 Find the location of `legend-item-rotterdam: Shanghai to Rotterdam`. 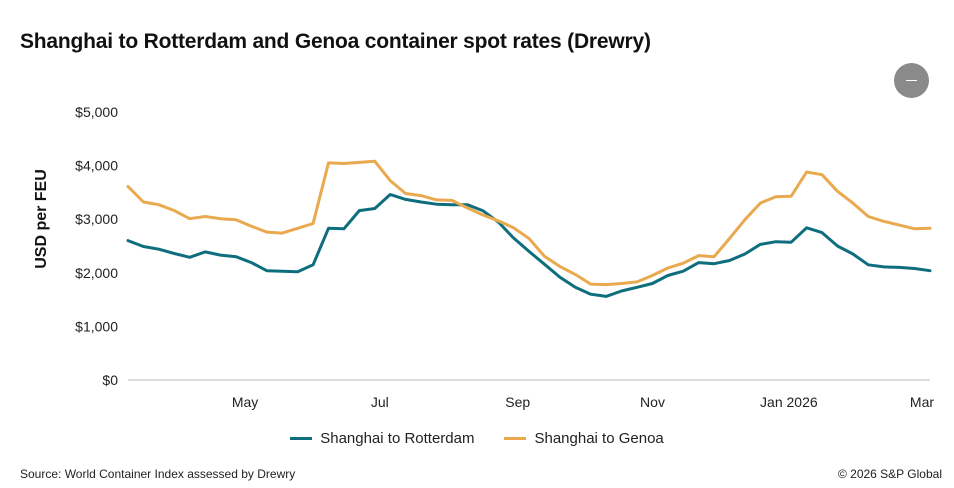

legend-item-rotterdam: Shanghai to Rotterdam is located at coordinates (382, 438).